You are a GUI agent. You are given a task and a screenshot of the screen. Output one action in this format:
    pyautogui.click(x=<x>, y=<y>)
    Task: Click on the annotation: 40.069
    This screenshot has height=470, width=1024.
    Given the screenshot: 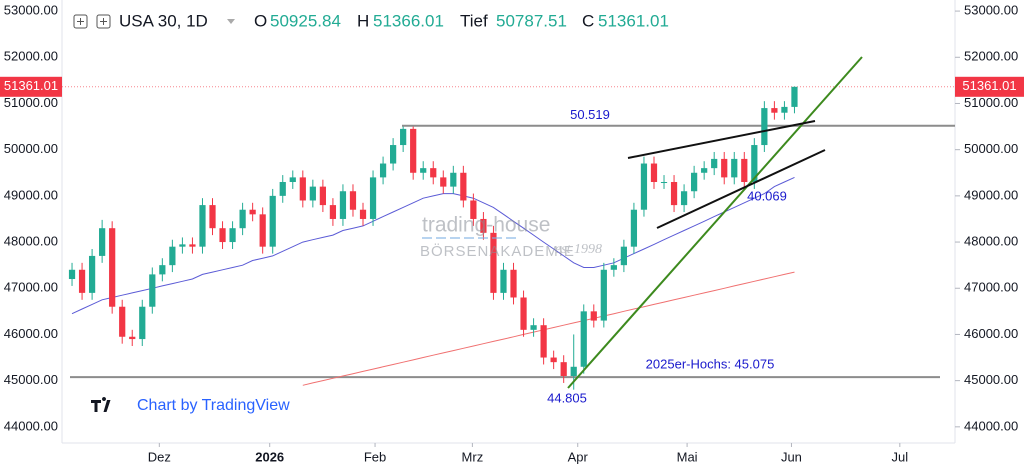 What is the action you would take?
    pyautogui.click(x=767, y=195)
    